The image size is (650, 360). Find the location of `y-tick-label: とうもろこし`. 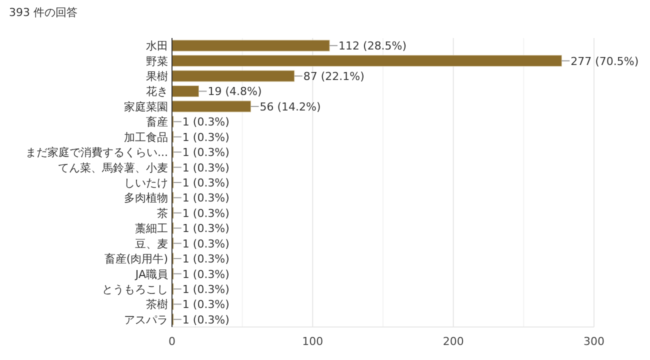

y-tick-label: とうもろこし is located at coordinates (135, 289).